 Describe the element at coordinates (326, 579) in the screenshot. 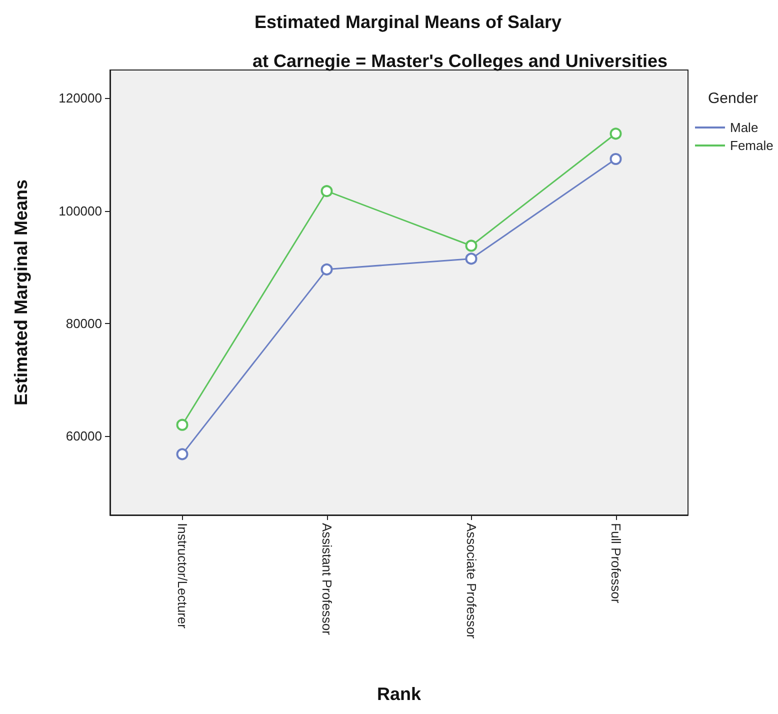

I see `x-tick-label: Assistant Professor` at that location.